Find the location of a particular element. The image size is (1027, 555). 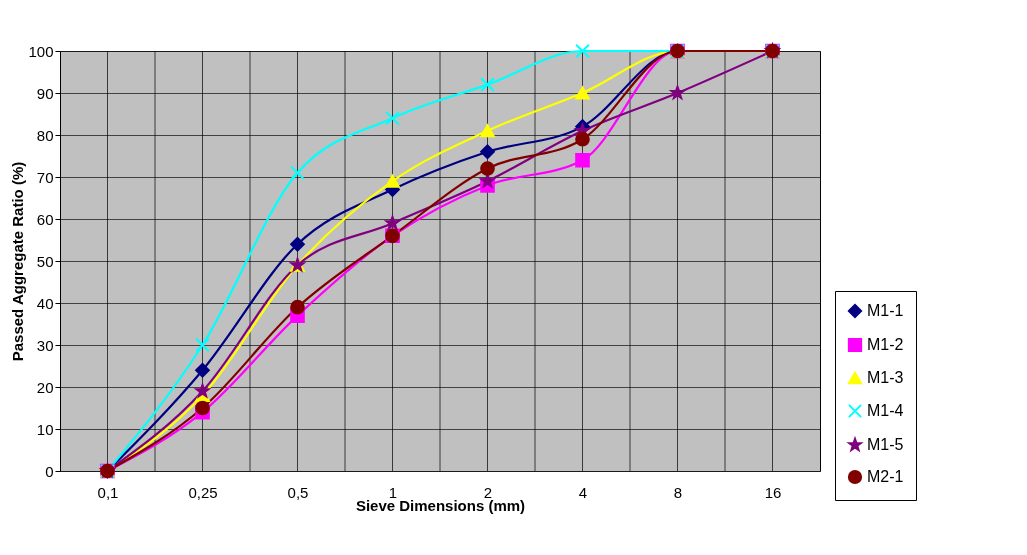

y-tick-label: 0 is located at coordinates (49, 471).